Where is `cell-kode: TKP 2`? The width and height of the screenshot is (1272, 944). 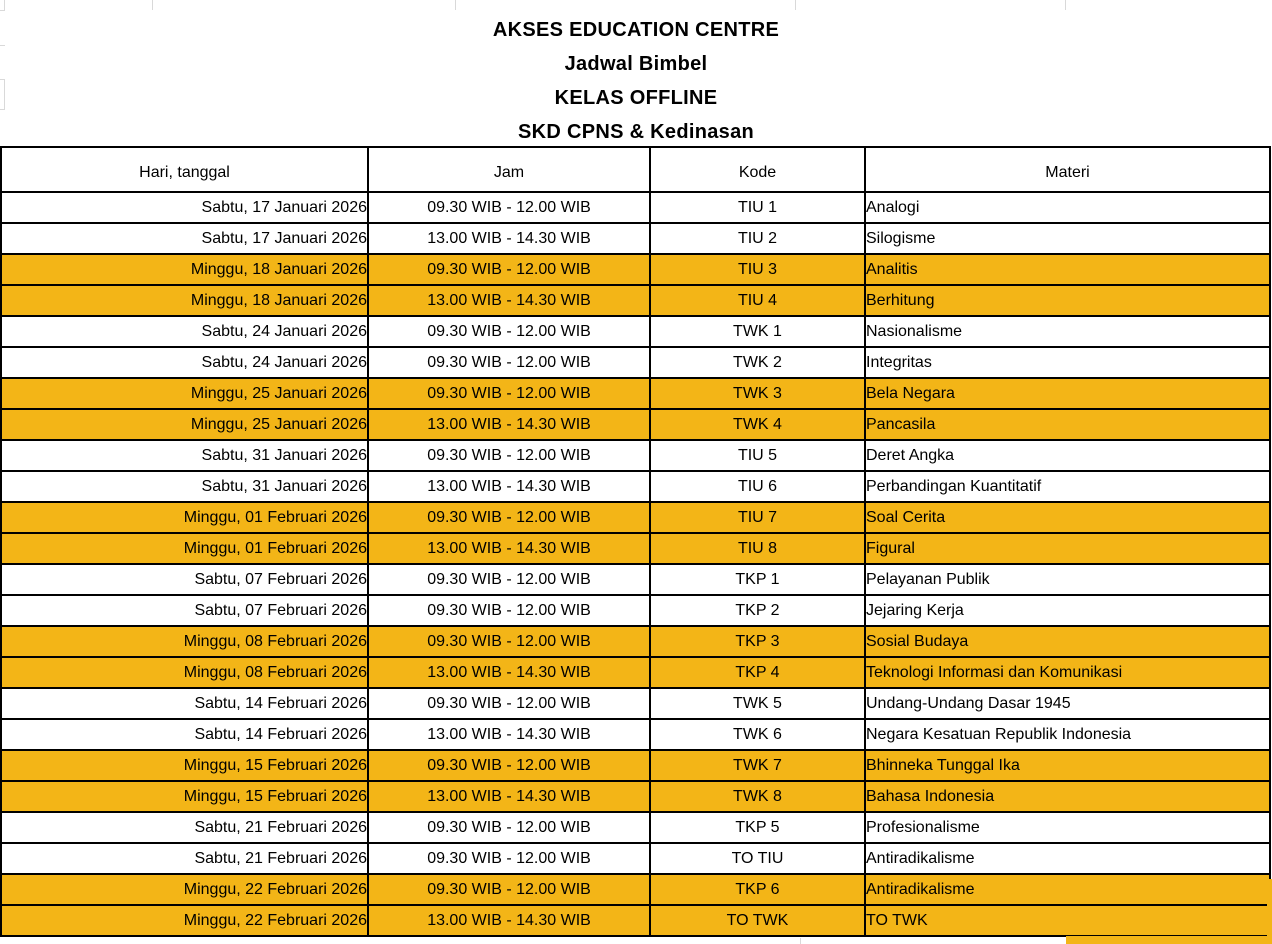 cell-kode: TKP 2 is located at coordinates (757, 610).